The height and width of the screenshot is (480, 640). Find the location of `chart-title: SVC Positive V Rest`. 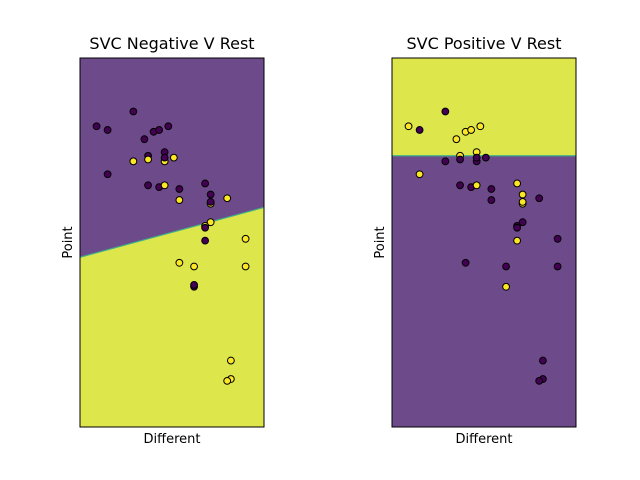

chart-title: SVC Positive V Rest is located at coordinates (483, 43).